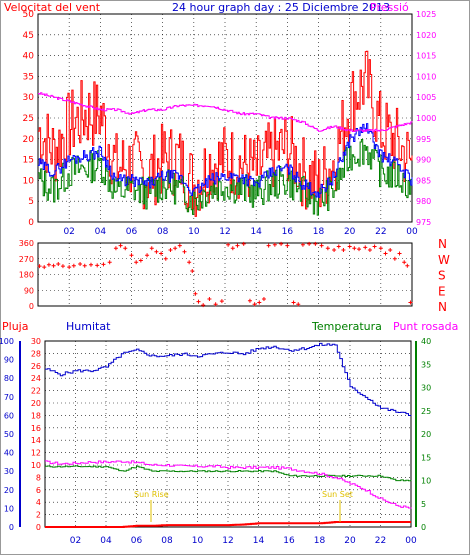 The height and width of the screenshot is (555, 470). I want to click on pressure-tick-label: 985, so click(423, 180).